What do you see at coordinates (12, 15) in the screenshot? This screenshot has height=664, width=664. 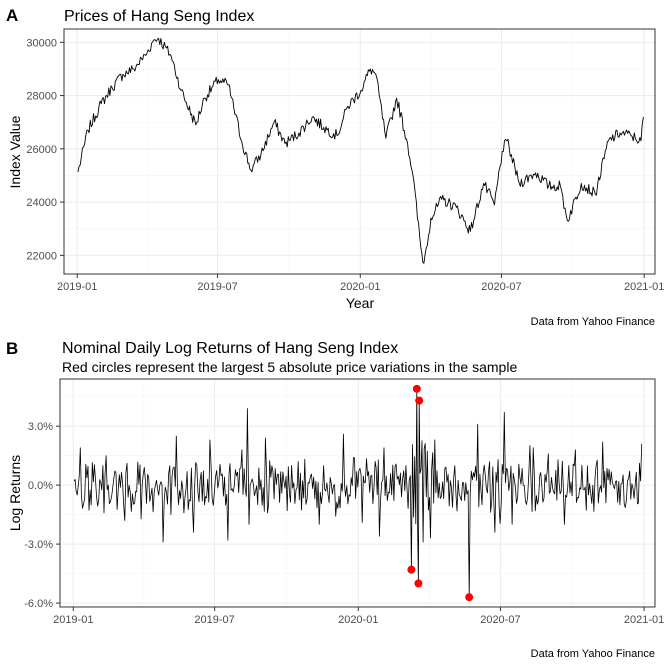 I see `panel-tag-a: A` at bounding box center [12, 15].